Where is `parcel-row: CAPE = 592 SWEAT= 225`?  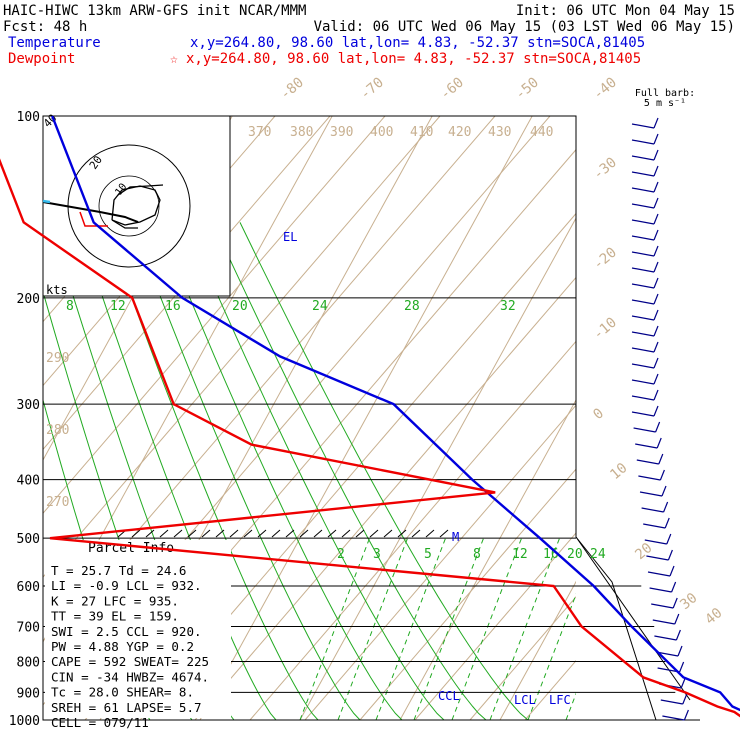
parcel-row: CAPE = 592 SWEAT= 225 is located at coordinates (130, 661).